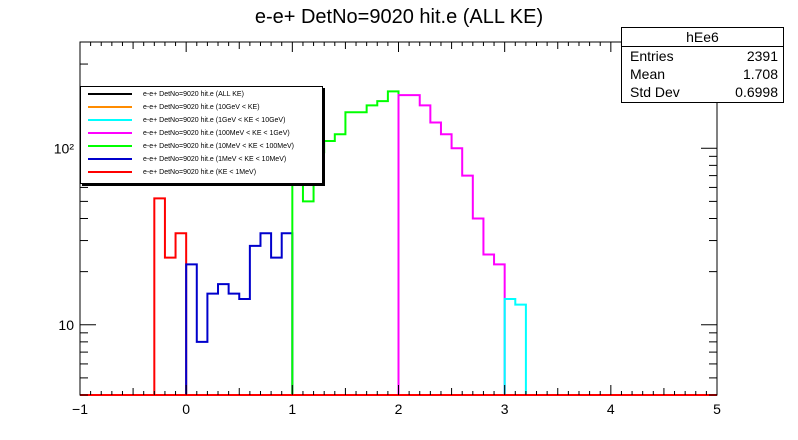 Image resolution: width=798 pixels, height=440 pixels. What do you see at coordinates (648, 74) in the screenshot?
I see `stats-label: Mean` at bounding box center [648, 74].